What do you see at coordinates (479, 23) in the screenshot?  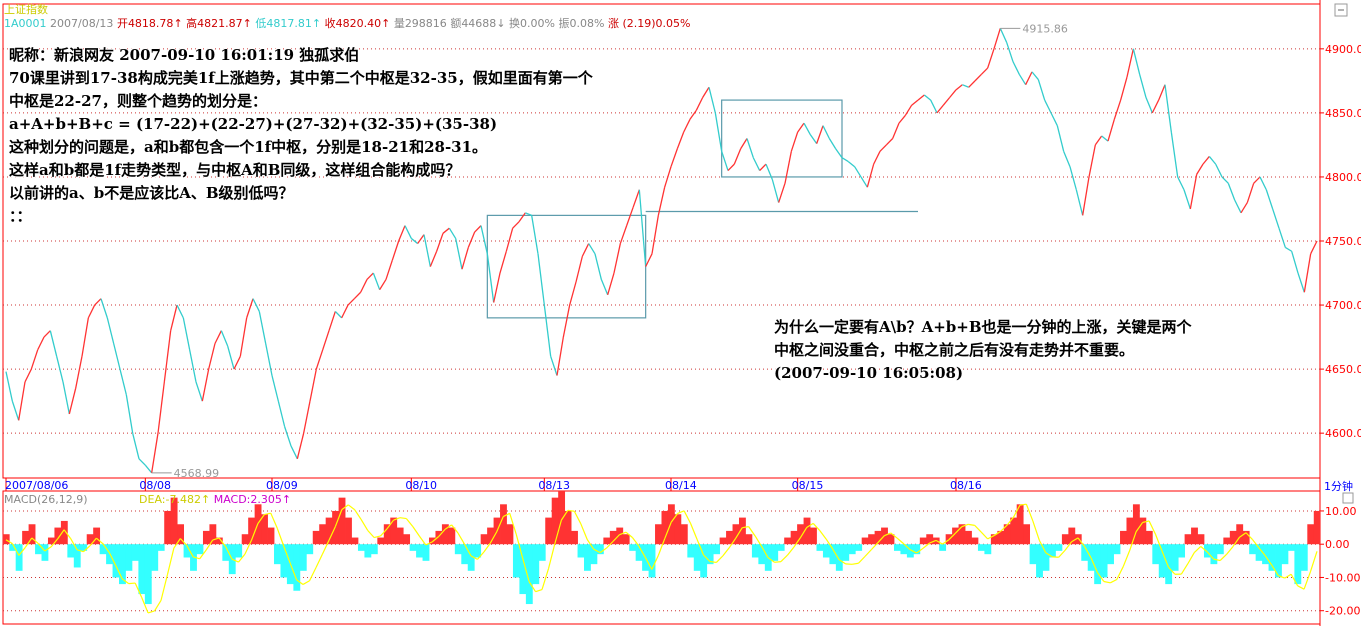 I see `amount-value: 44688` at bounding box center [479, 23].